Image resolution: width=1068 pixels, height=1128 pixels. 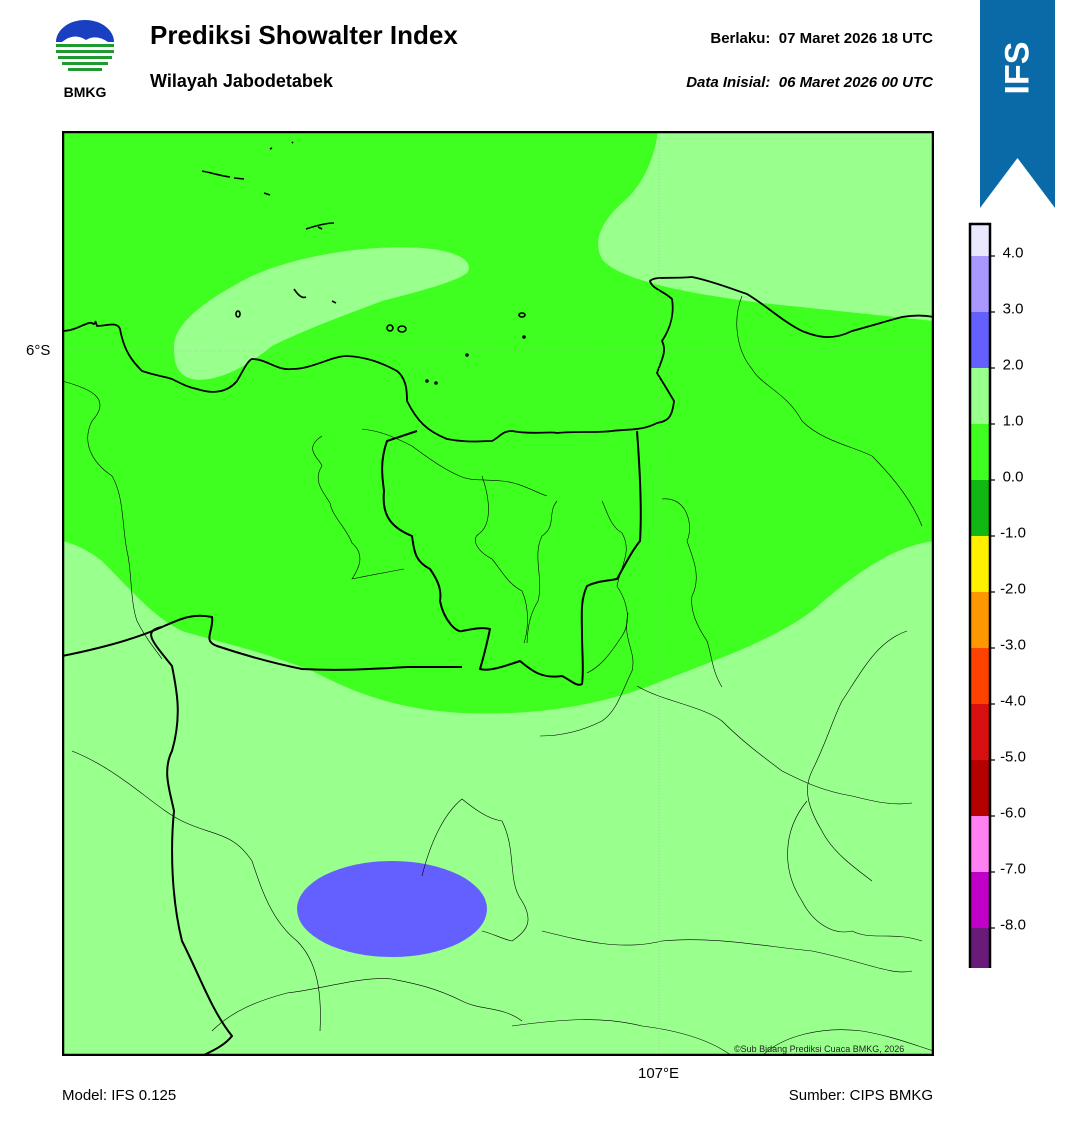 I want to click on showalter-light-patch, so click(x=321, y=313).